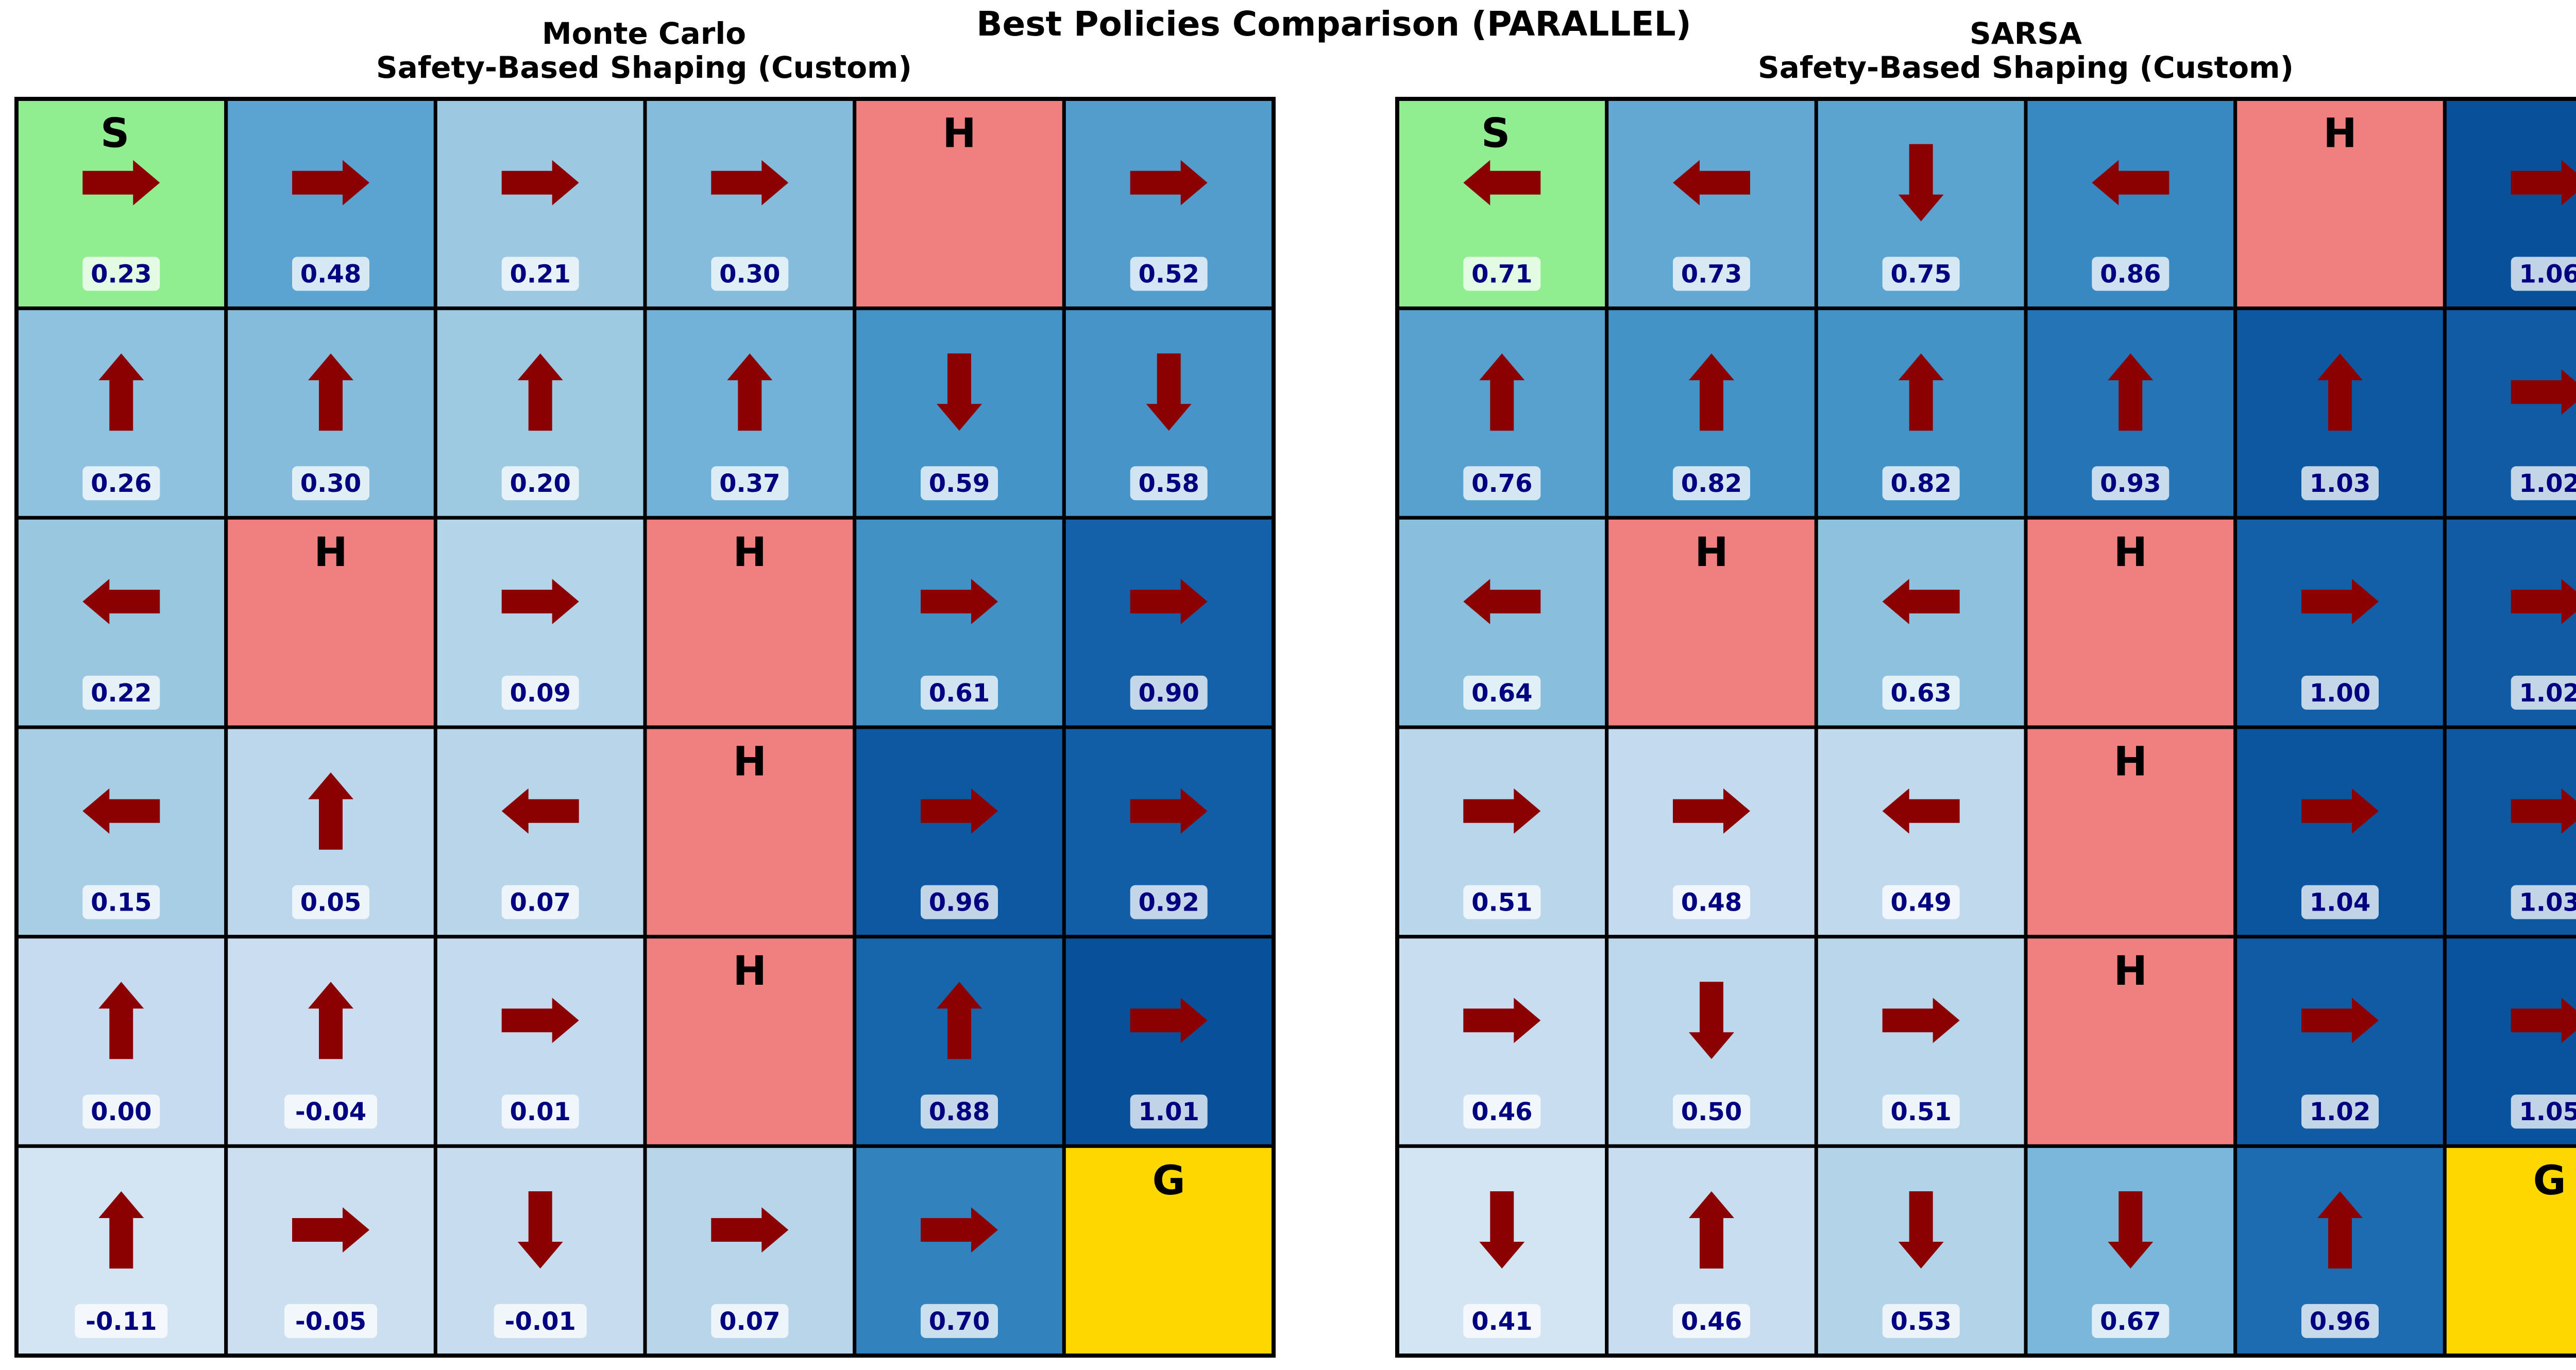  I want to click on grid-cell: -0.01, so click(540, 1251).